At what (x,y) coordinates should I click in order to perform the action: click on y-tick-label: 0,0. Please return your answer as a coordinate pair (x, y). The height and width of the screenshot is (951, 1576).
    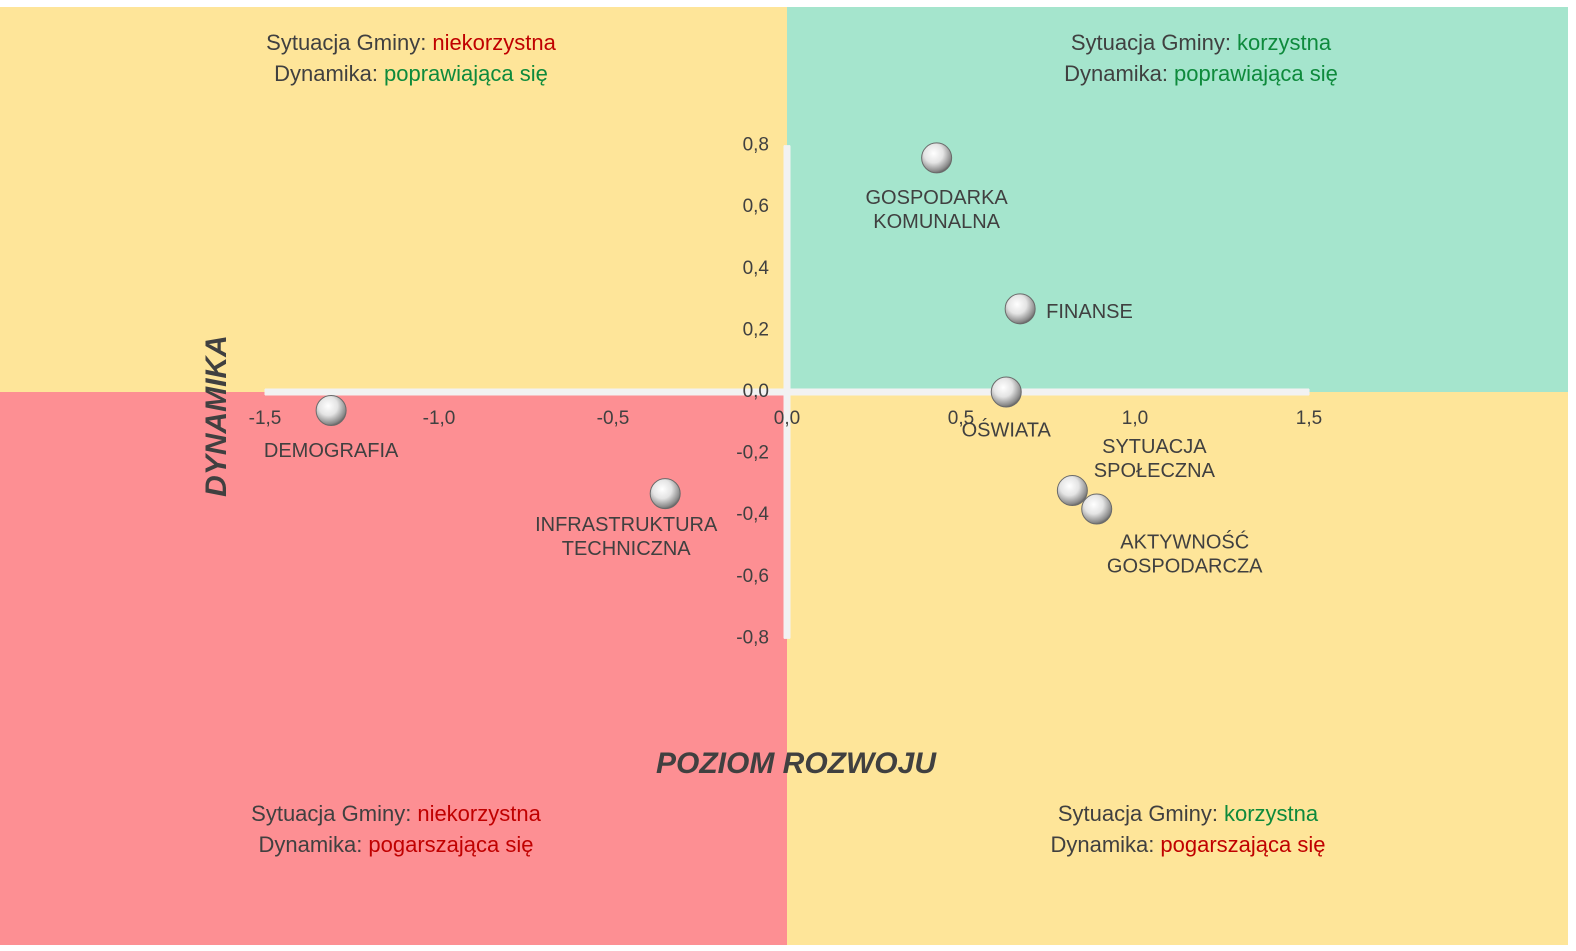
    Looking at the image, I should click on (756, 391).